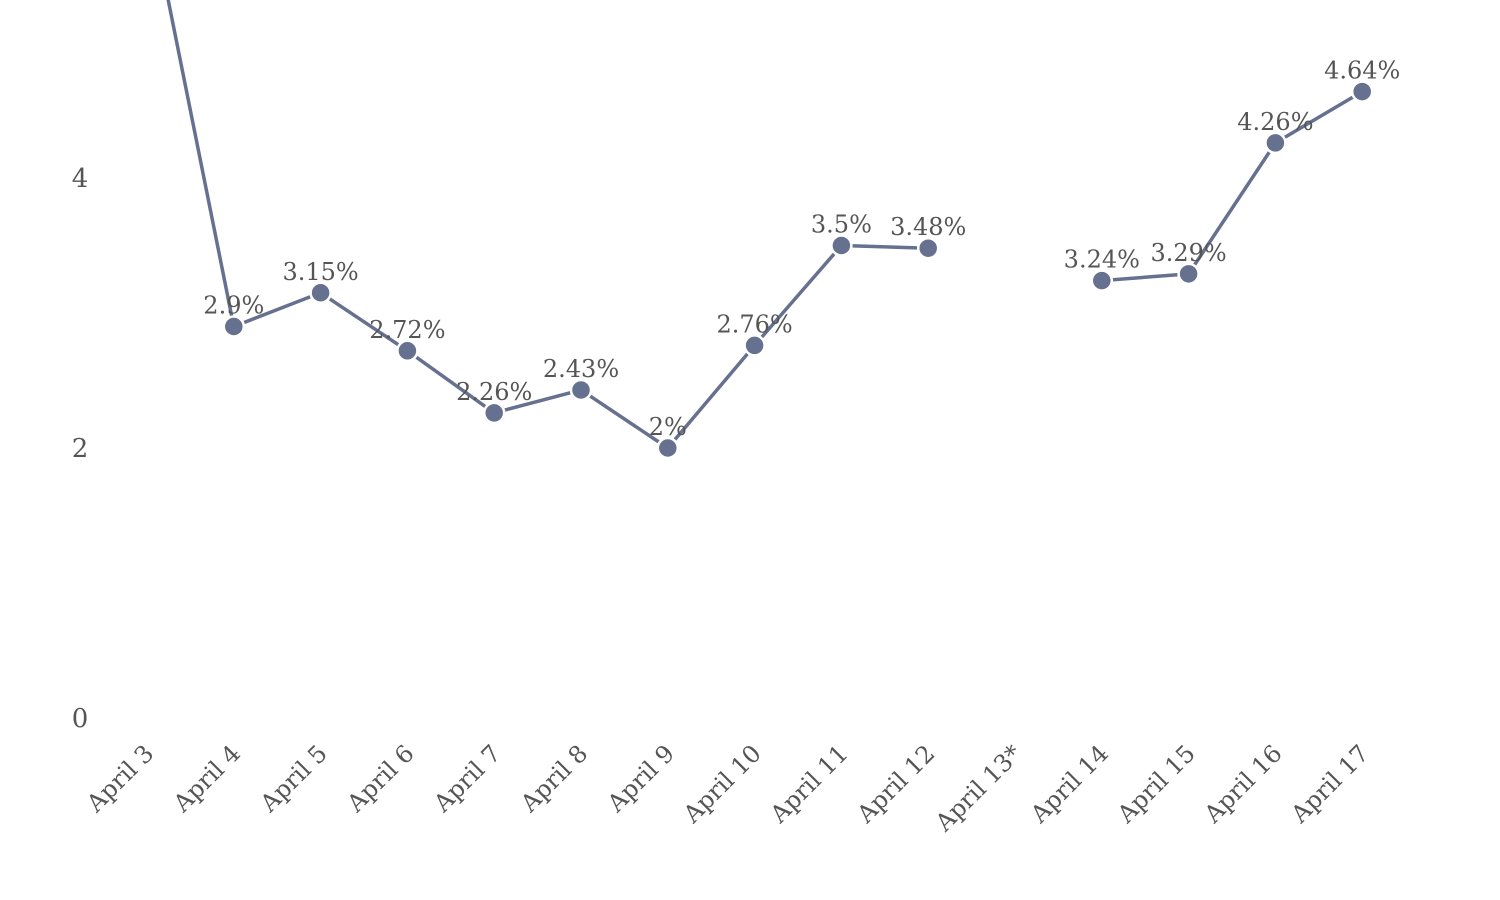  What do you see at coordinates (1102, 260) in the screenshot?
I see `data-label: 3.24%` at bounding box center [1102, 260].